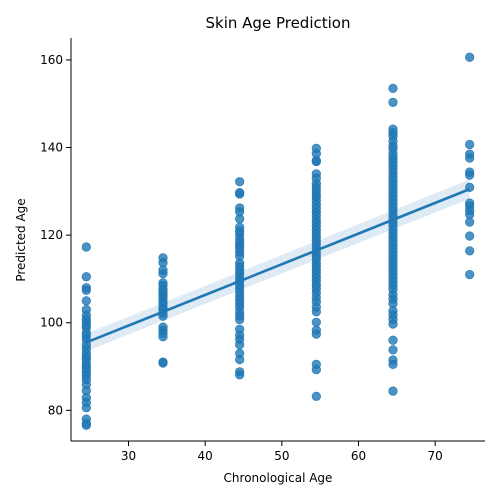 The image size is (500, 500). I want to click on y-tick-label: 160, so click(51, 60).